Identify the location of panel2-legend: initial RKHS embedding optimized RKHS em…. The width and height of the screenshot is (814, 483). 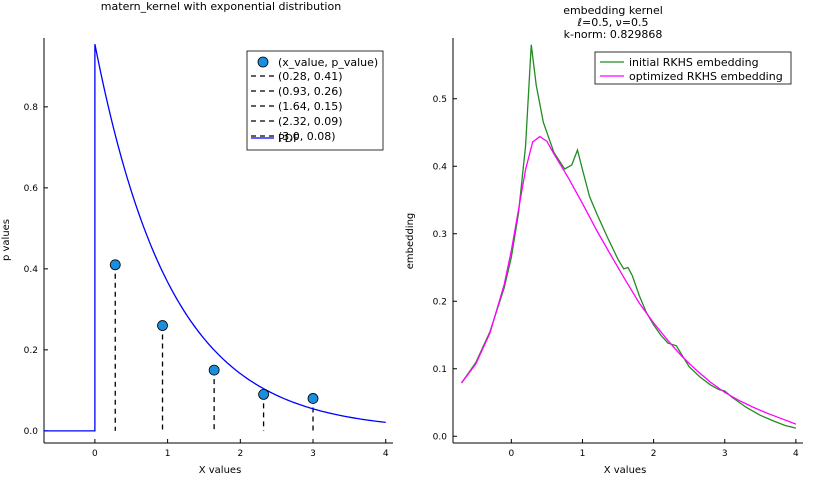
(693, 68).